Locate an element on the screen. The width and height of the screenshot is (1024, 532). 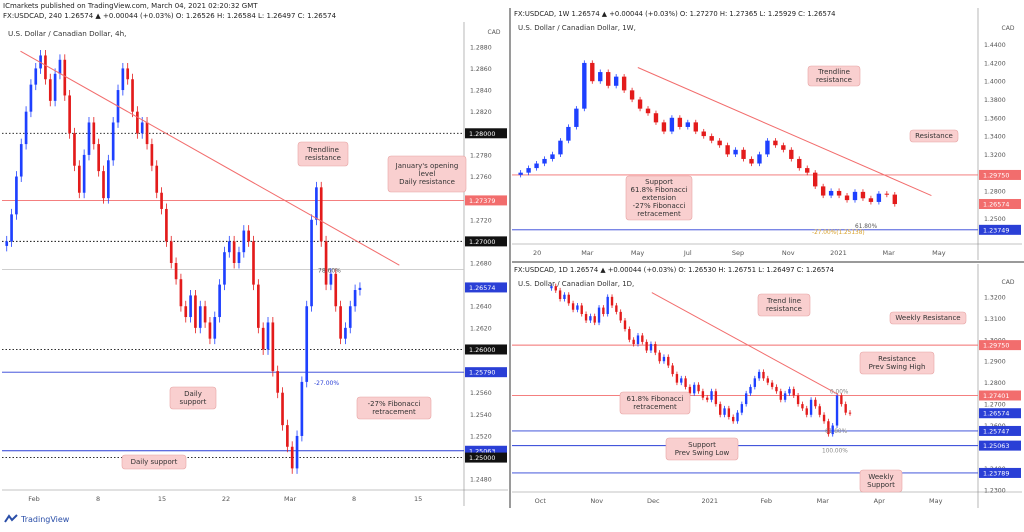
d1-weekly-resistance-annotation-text: Weekly Resistance is located at coordinates (927, 318).